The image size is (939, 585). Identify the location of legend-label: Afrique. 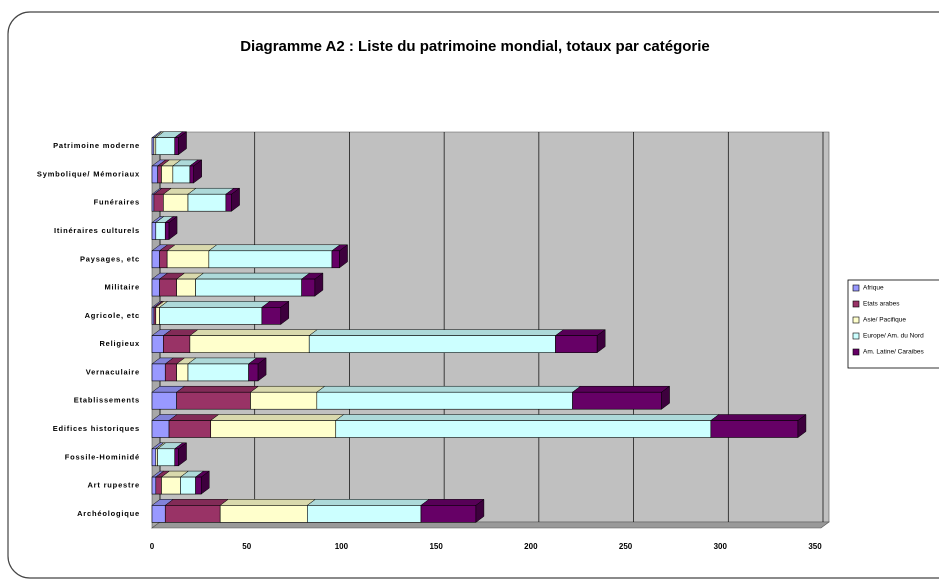
(873, 288).